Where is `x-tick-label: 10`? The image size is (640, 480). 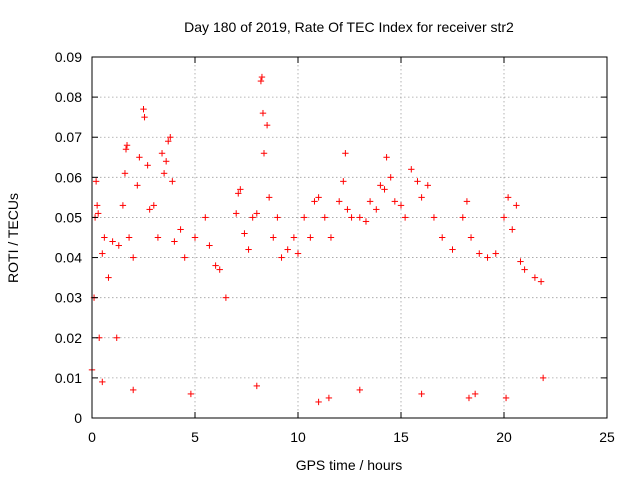
x-tick-label: 10 is located at coordinates (298, 437).